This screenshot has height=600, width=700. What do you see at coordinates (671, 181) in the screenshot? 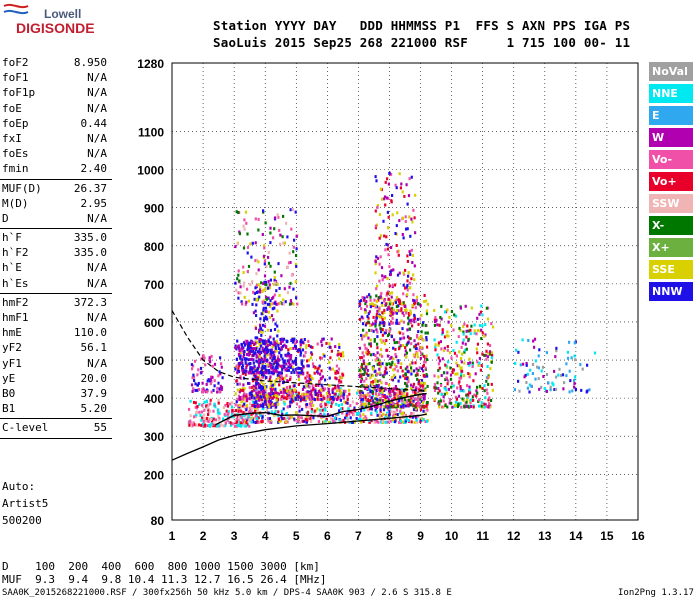
I see `legend-item: Vo+` at bounding box center [671, 181].